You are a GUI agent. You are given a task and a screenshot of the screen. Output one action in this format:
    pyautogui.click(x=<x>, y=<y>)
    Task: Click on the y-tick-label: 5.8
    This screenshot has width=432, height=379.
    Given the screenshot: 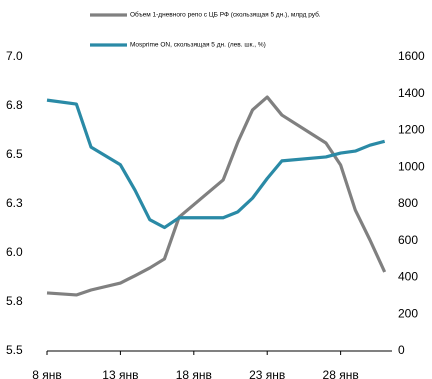 What is the action you would take?
    pyautogui.click(x=14, y=301)
    